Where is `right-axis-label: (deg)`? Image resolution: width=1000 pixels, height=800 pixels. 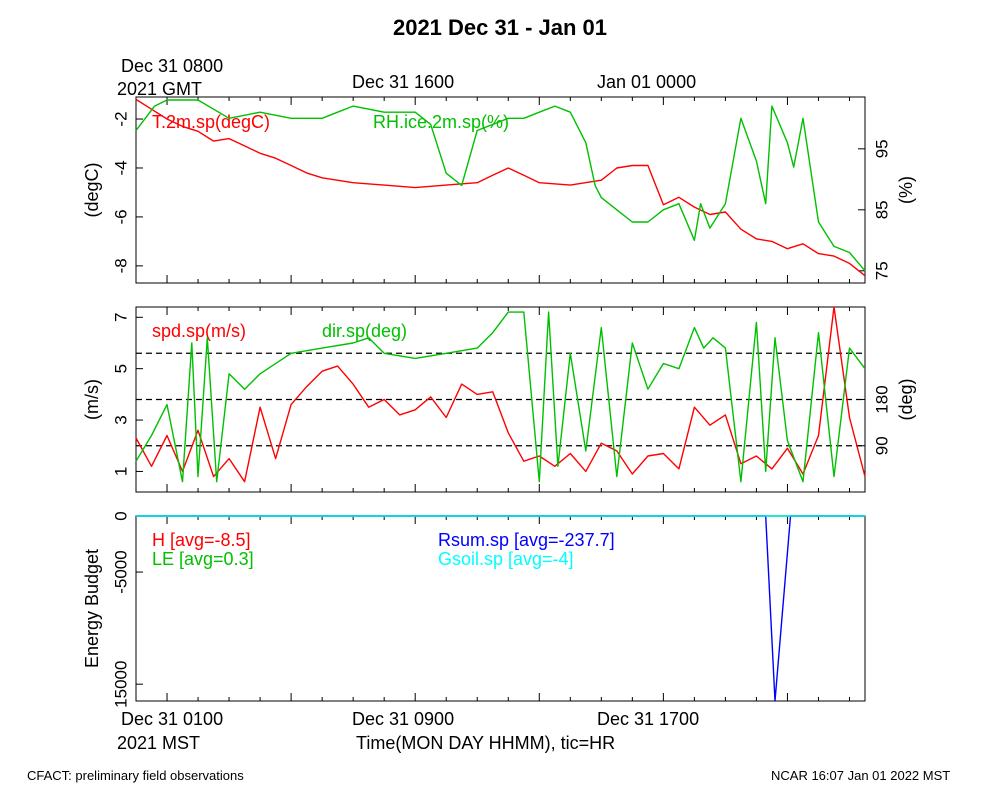 right-axis-label: (deg) is located at coordinates (906, 399).